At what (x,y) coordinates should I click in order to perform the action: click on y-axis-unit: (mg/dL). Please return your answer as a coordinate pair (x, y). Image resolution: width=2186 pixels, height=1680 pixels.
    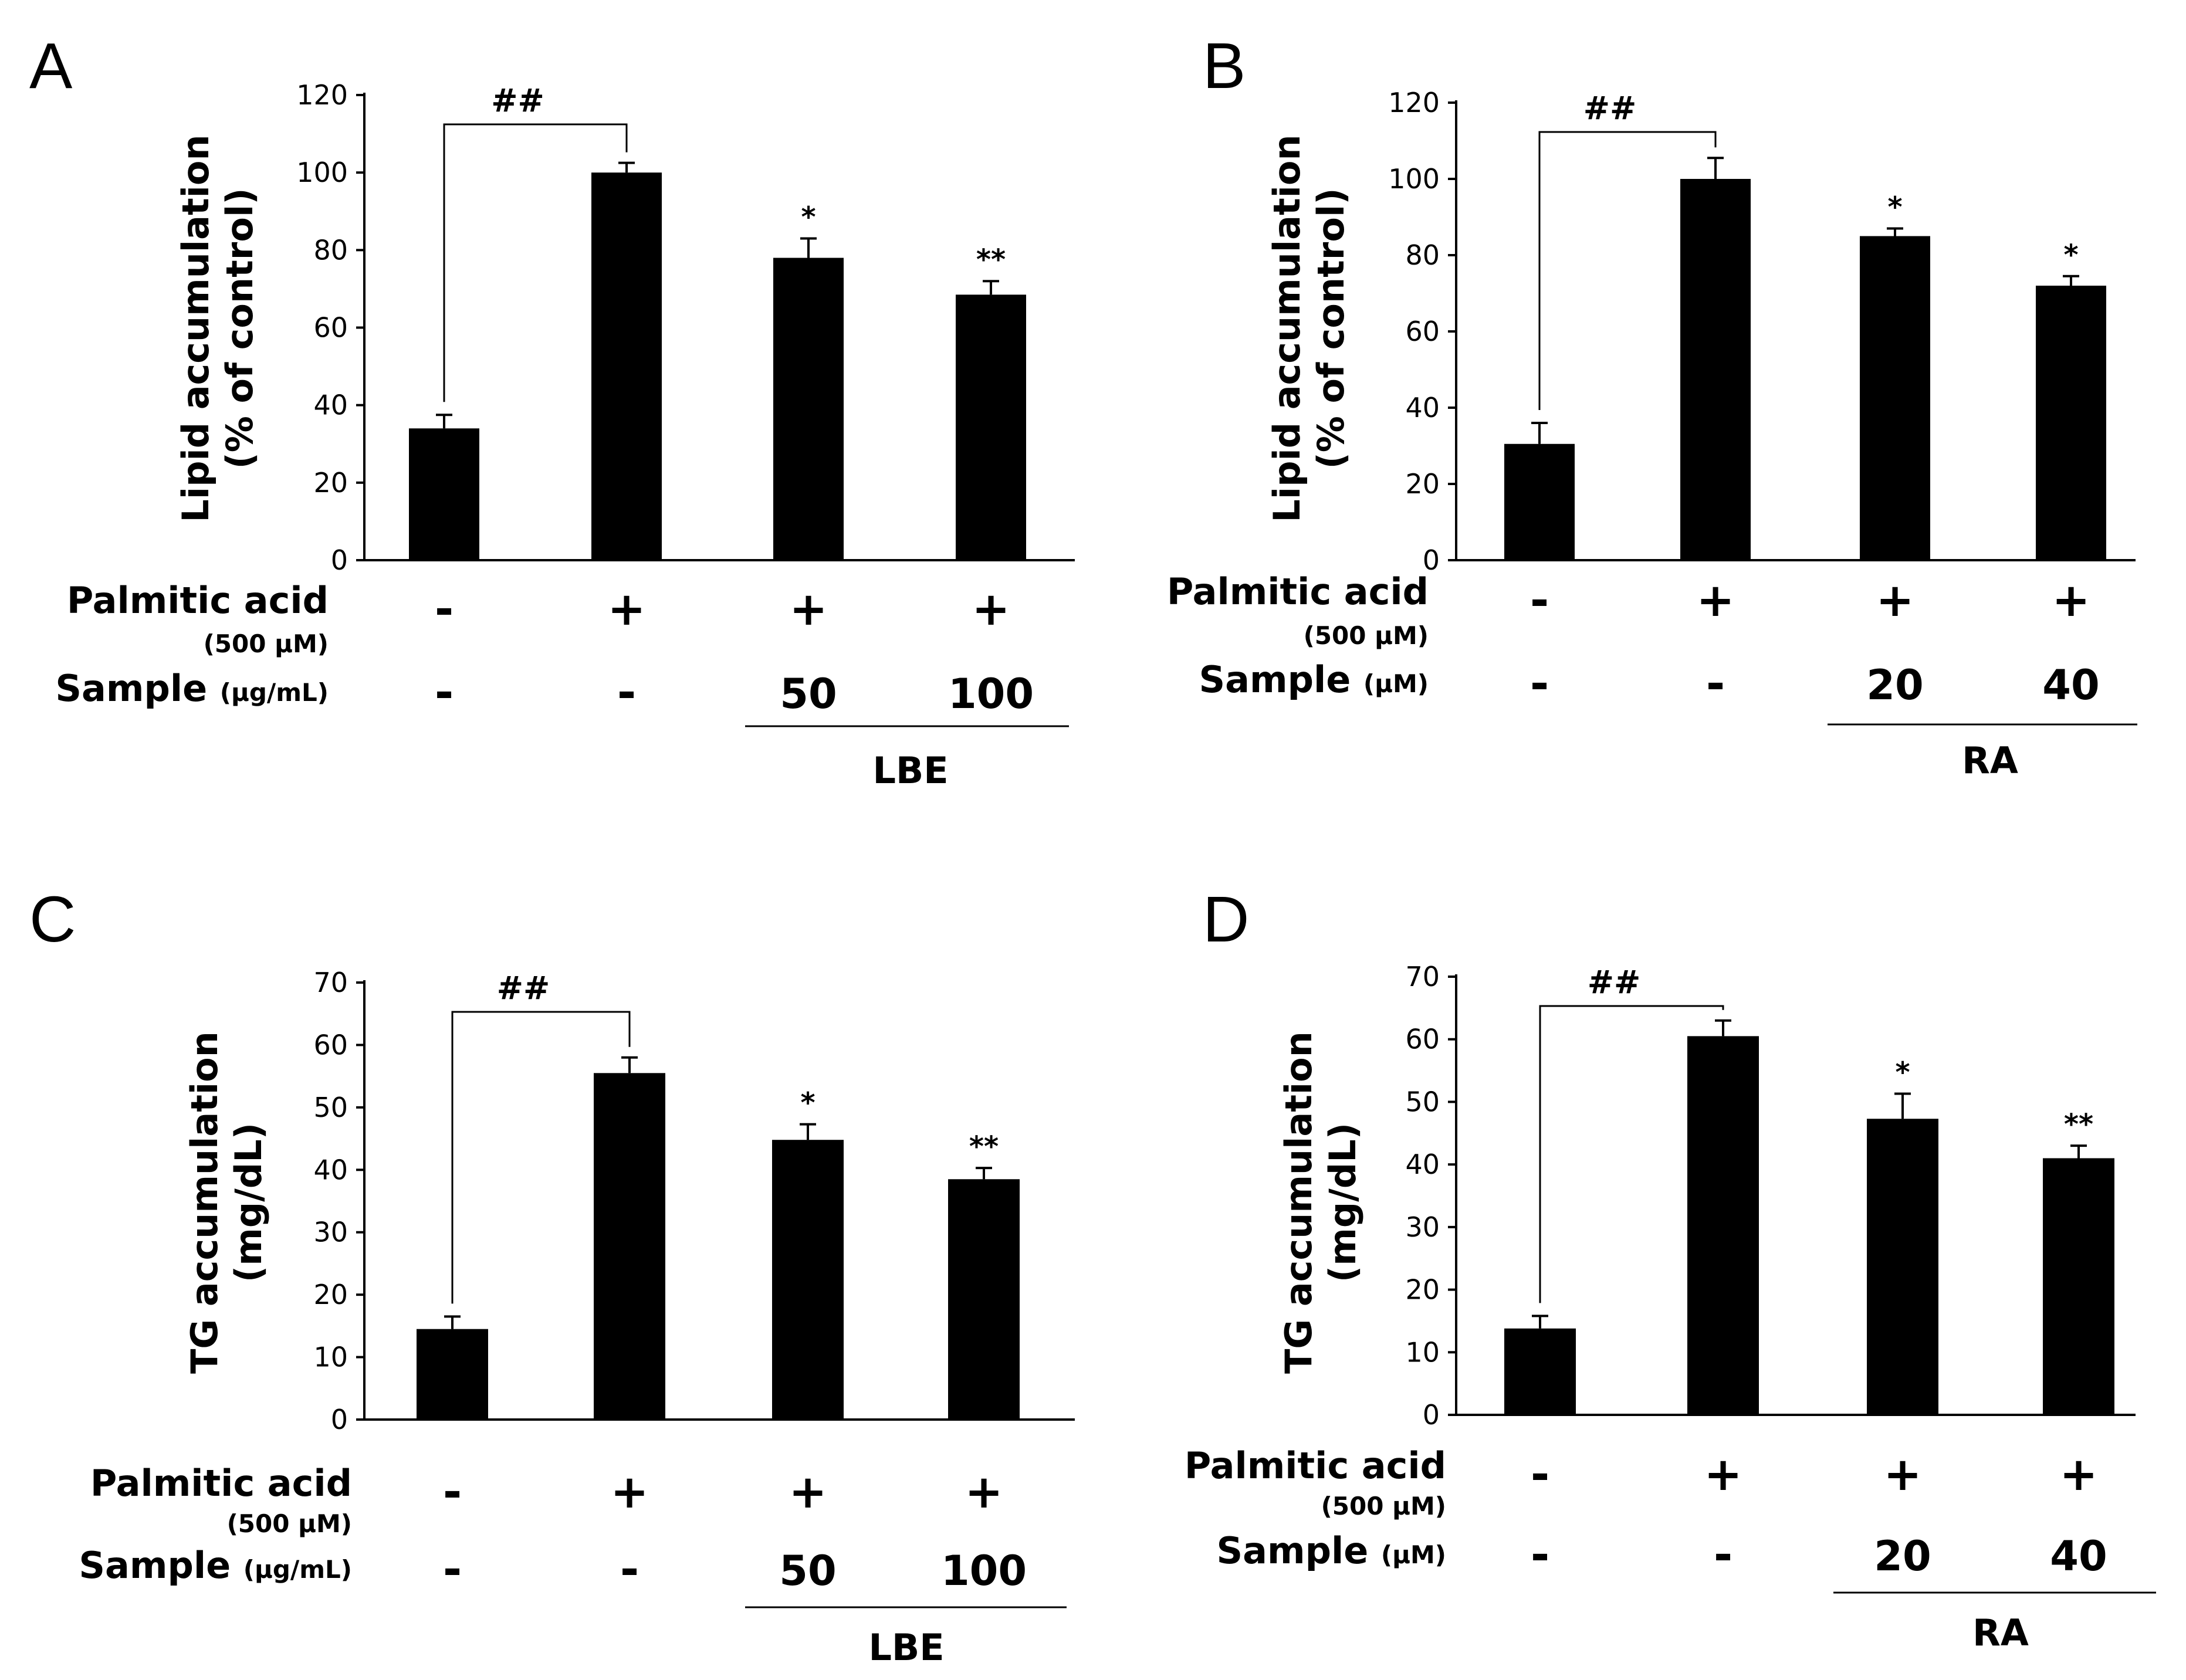
    Looking at the image, I should click on (249, 1202).